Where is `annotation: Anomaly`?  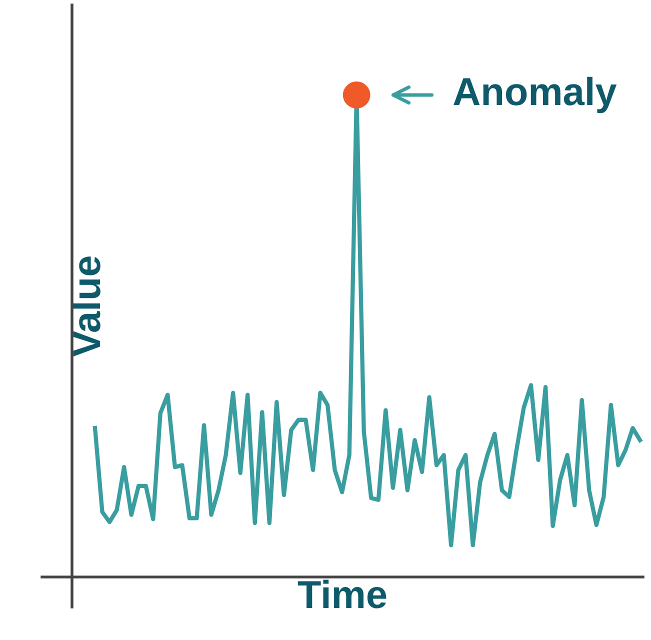 annotation: Anomaly is located at coordinates (535, 95).